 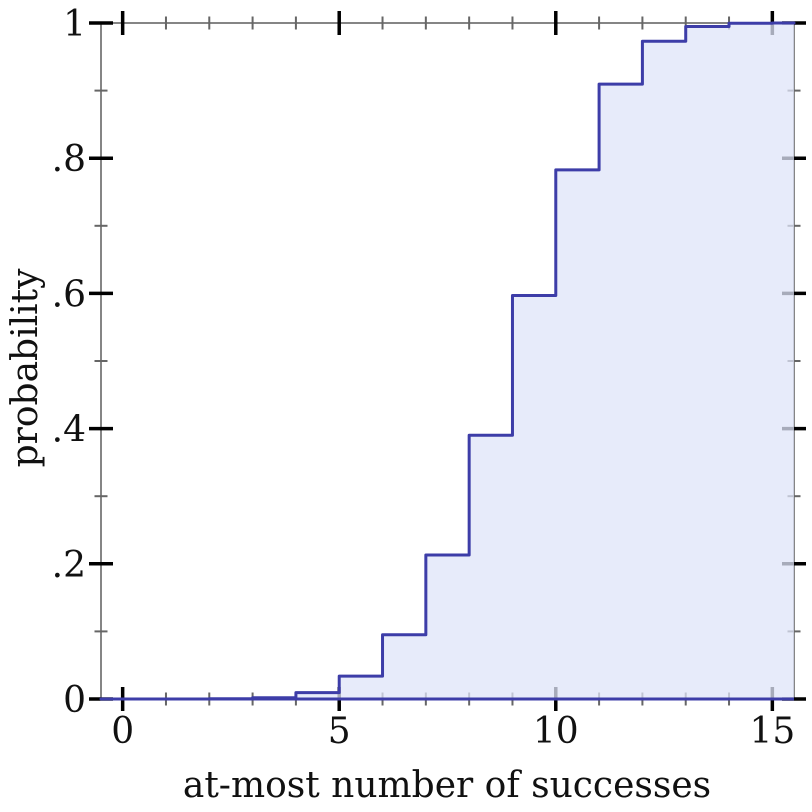 What do you see at coordinates (69, 294) in the screenshot?
I see `y-tick-label: .6` at bounding box center [69, 294].